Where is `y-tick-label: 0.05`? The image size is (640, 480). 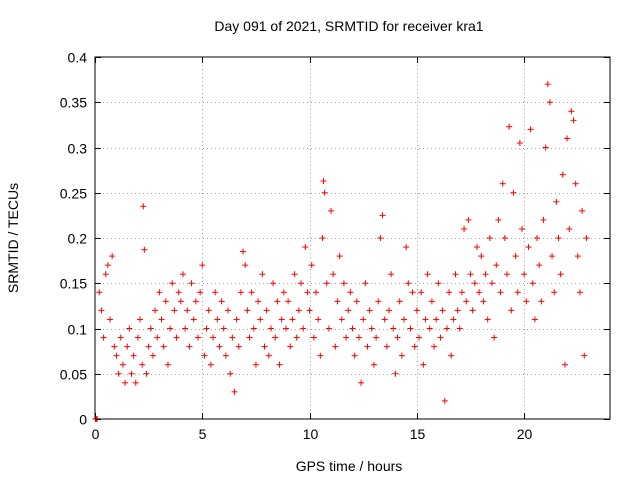
y-tick-label: 0.05 is located at coordinates (73, 375).